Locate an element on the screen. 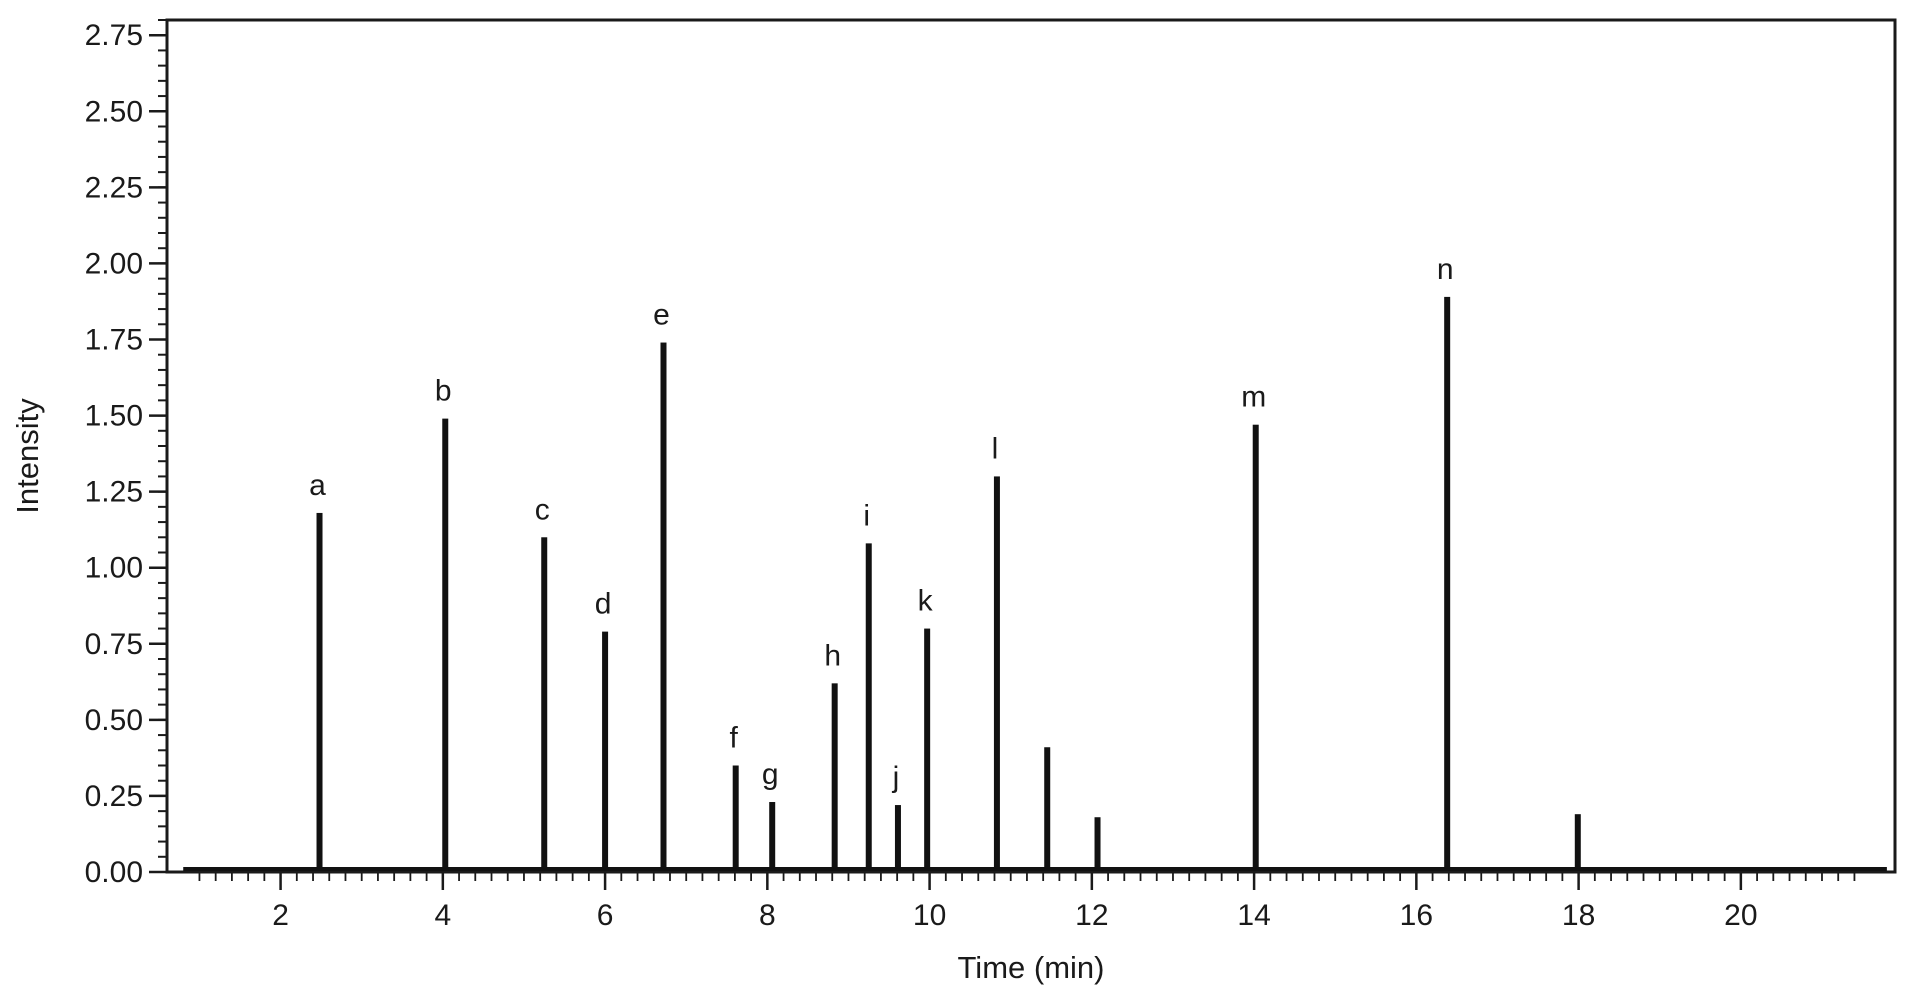  y-tick-label: 2.50 is located at coordinates (114, 111).